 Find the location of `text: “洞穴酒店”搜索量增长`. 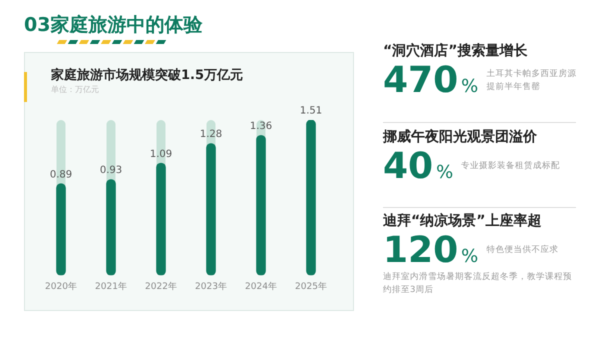

text: “洞穴酒店”搜索量增长 is located at coordinates (455, 51).